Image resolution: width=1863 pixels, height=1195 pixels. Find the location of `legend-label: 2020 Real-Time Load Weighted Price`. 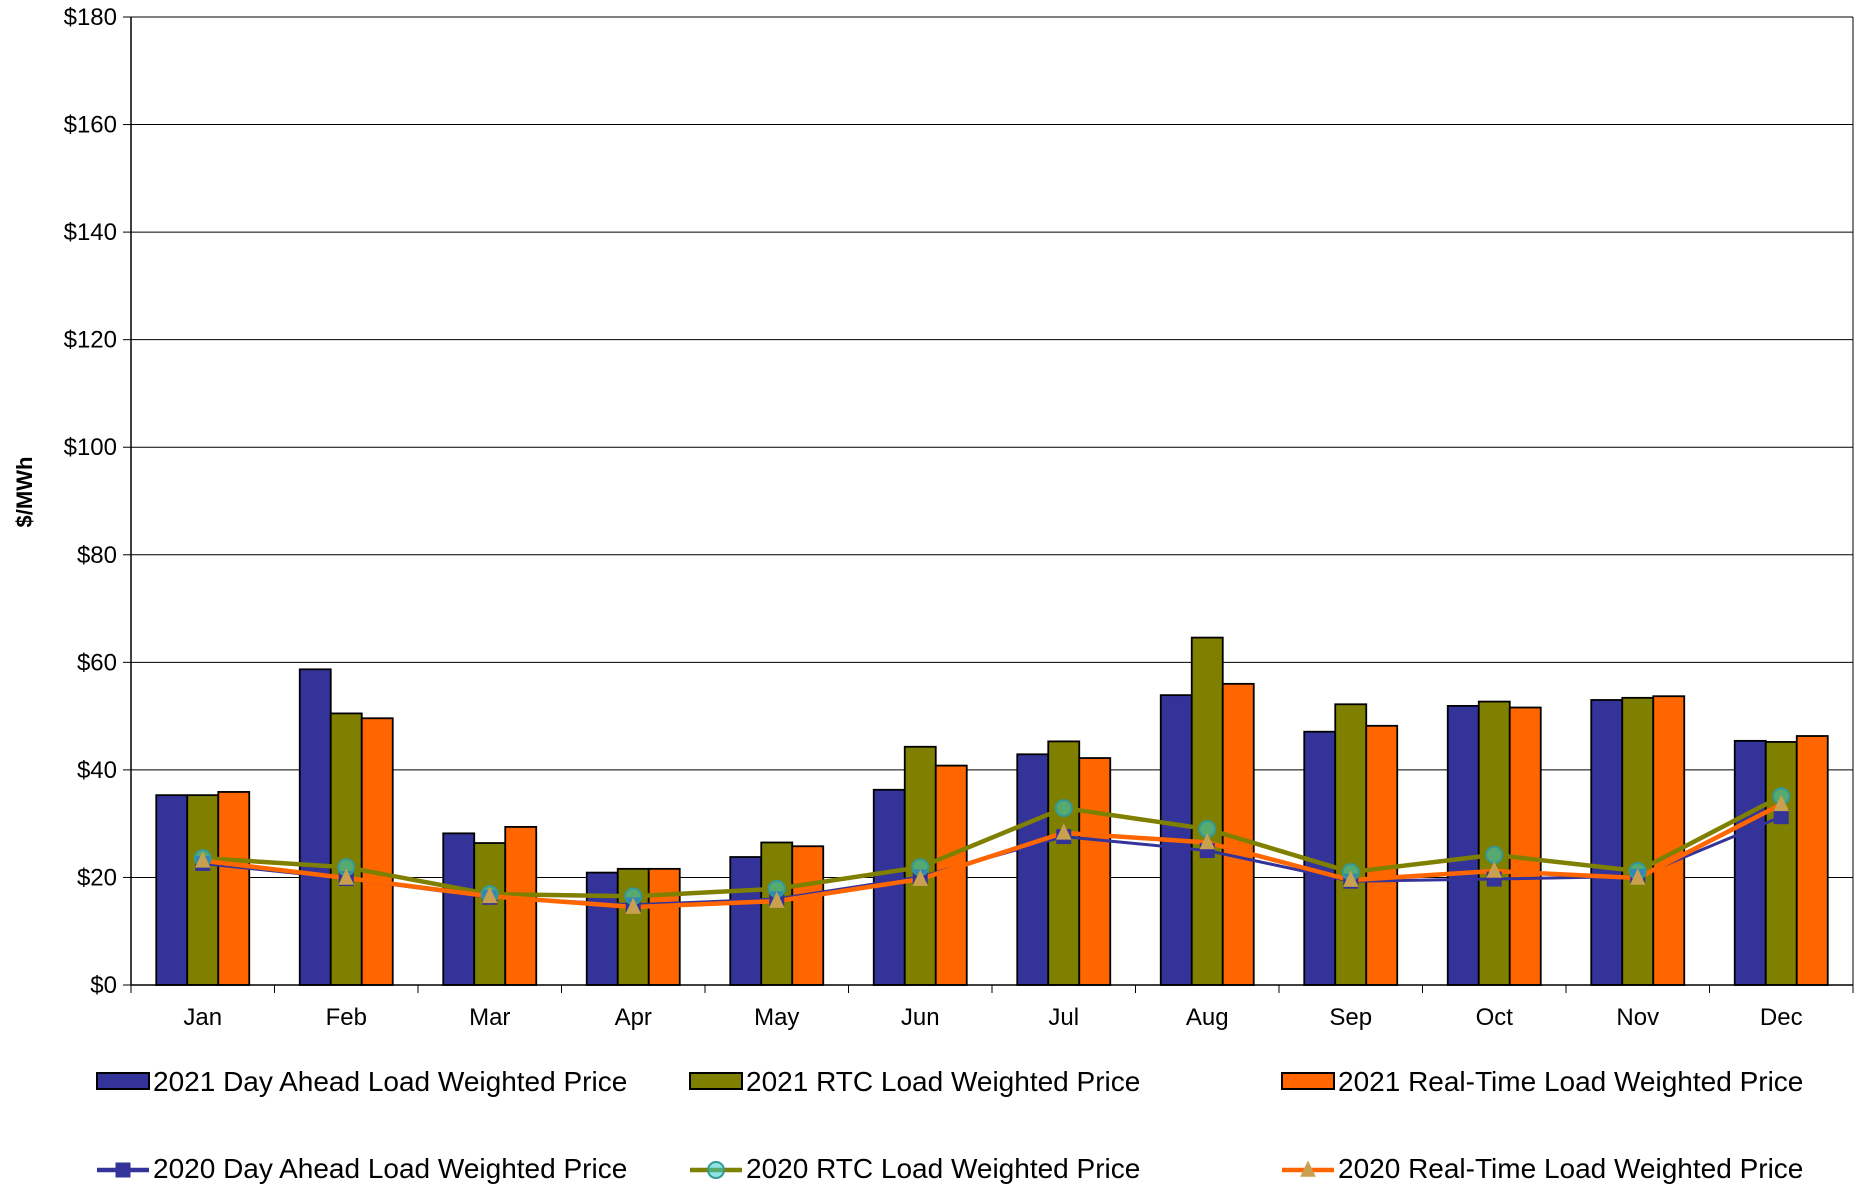

legend-label: 2020 Real-Time Load Weighted Price is located at coordinates (1570, 1168).